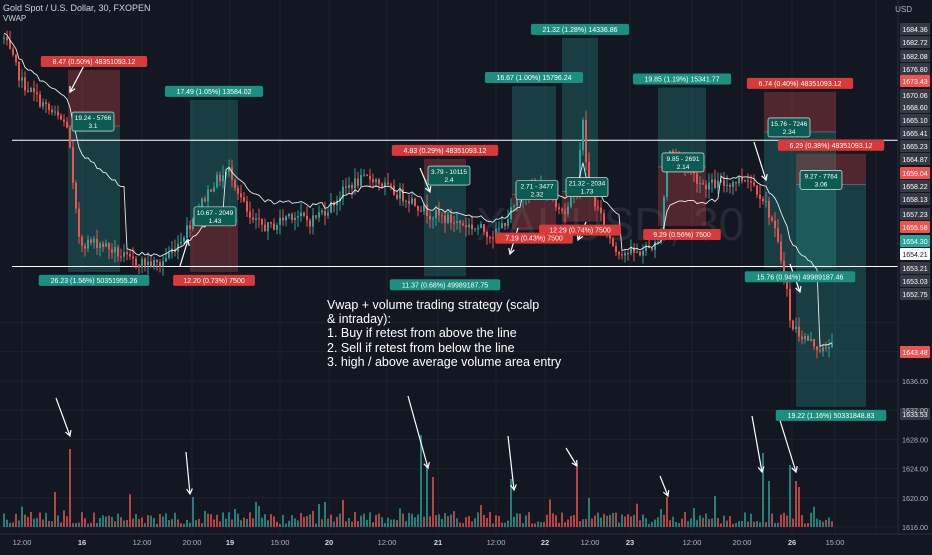 This screenshot has width=932, height=555. Describe the element at coordinates (15, 18) in the screenshot. I see `indicator-legend: VWAP` at that location.